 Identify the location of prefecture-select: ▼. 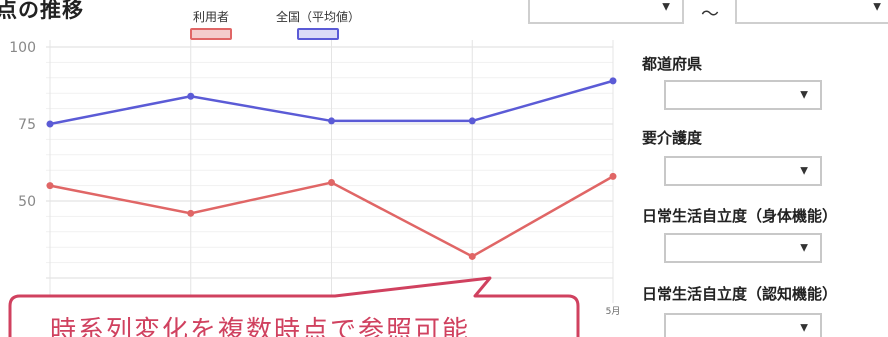
(743, 95).